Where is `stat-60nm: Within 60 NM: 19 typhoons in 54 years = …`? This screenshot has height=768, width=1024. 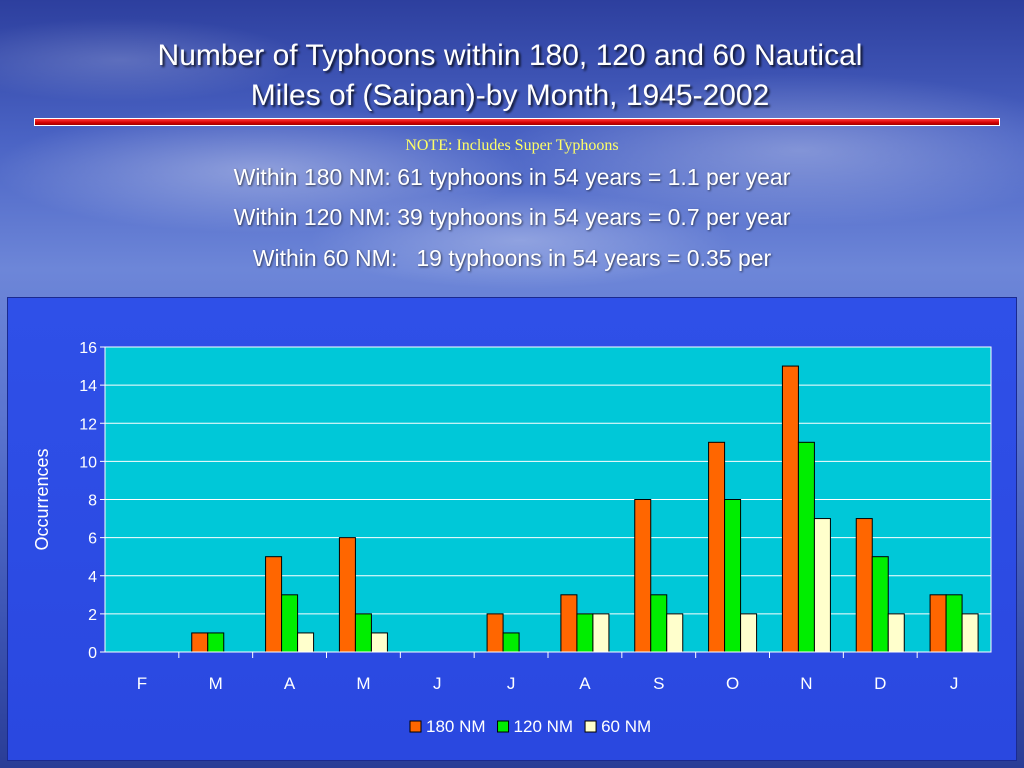 stat-60nm: Within 60 NM: 19 typhoons in 54 years = … is located at coordinates (512, 258).